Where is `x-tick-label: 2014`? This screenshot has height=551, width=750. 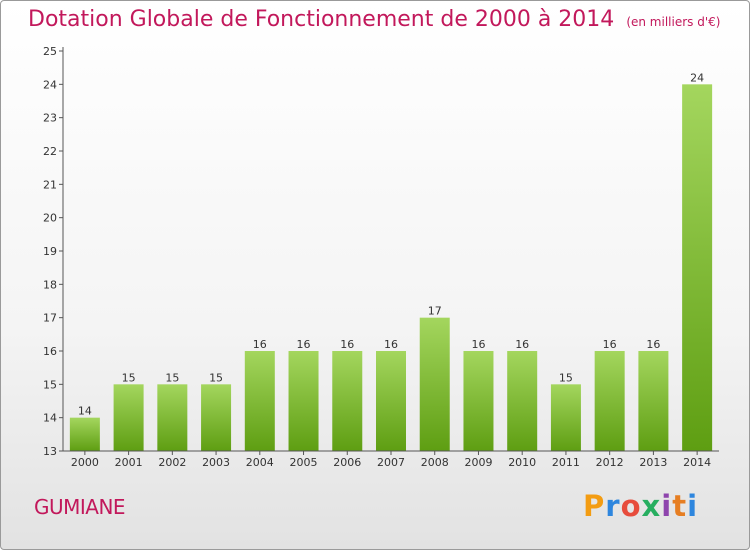
x-tick-label: 2014 is located at coordinates (697, 462).